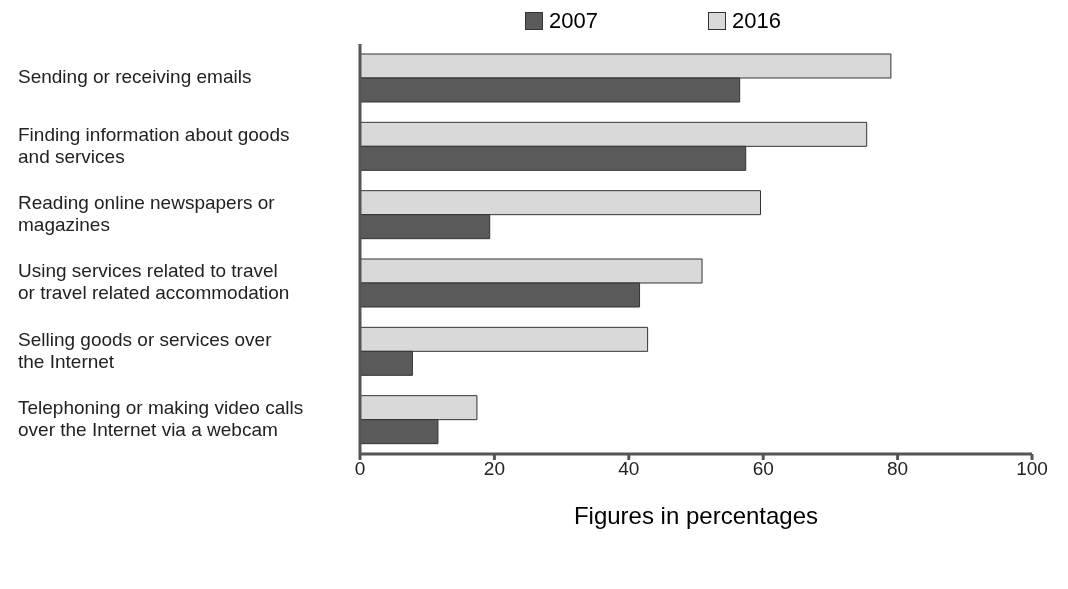 This screenshot has height=589, width=1068. What do you see at coordinates (154, 145) in the screenshot?
I see `y-tick-label: Finding information about goods and services` at bounding box center [154, 145].